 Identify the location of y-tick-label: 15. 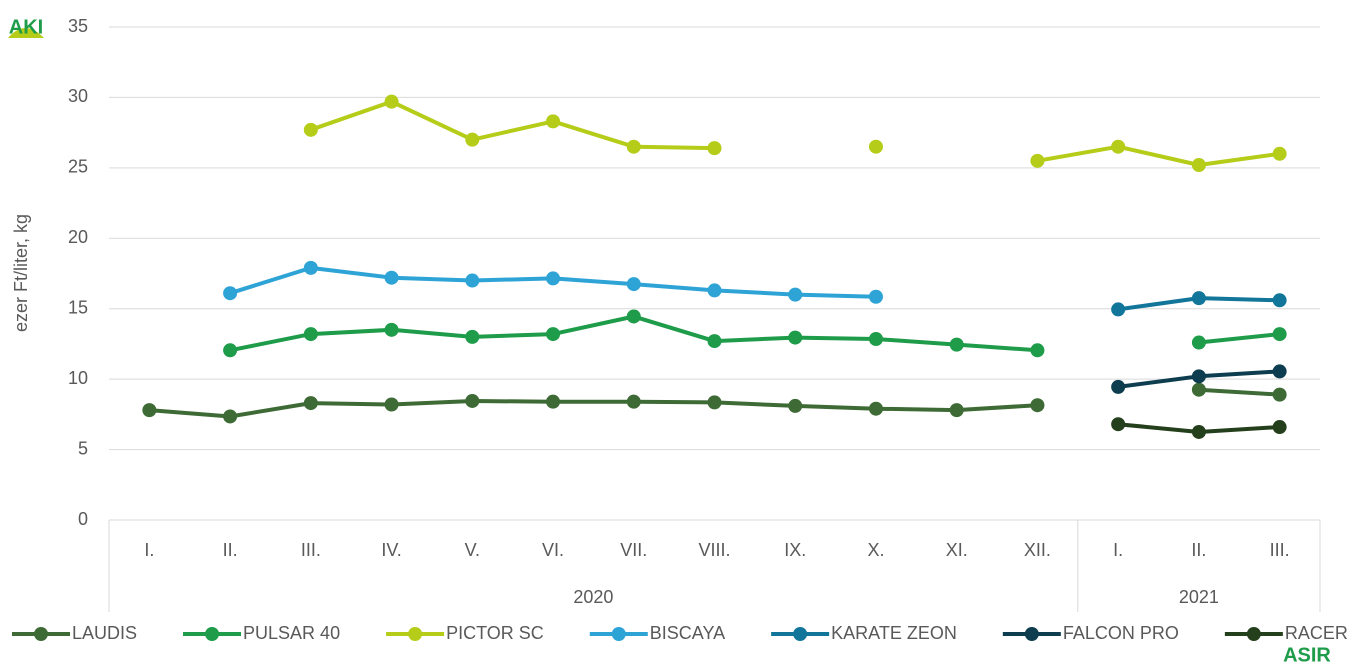
(78, 307).